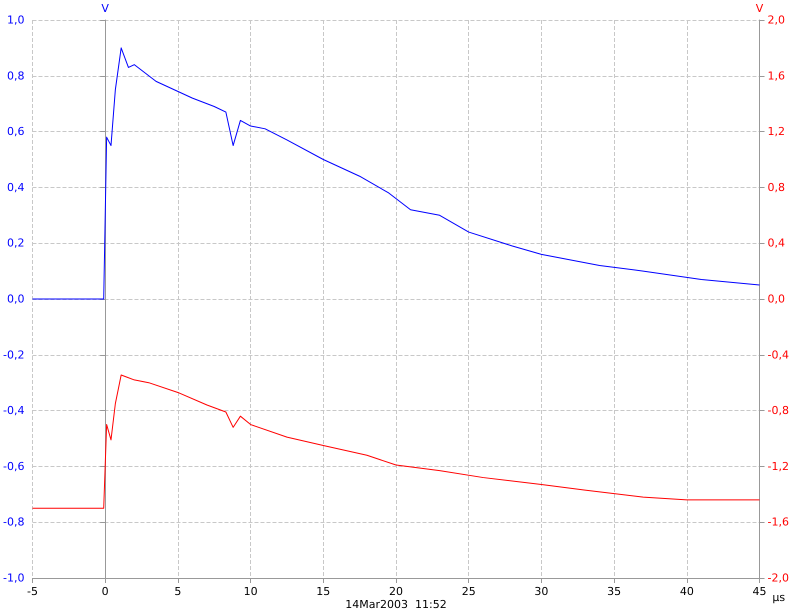 This screenshot has width=792, height=612. What do you see at coordinates (777, 187) in the screenshot?
I see `y2-tick-label: 0,8` at bounding box center [777, 187].